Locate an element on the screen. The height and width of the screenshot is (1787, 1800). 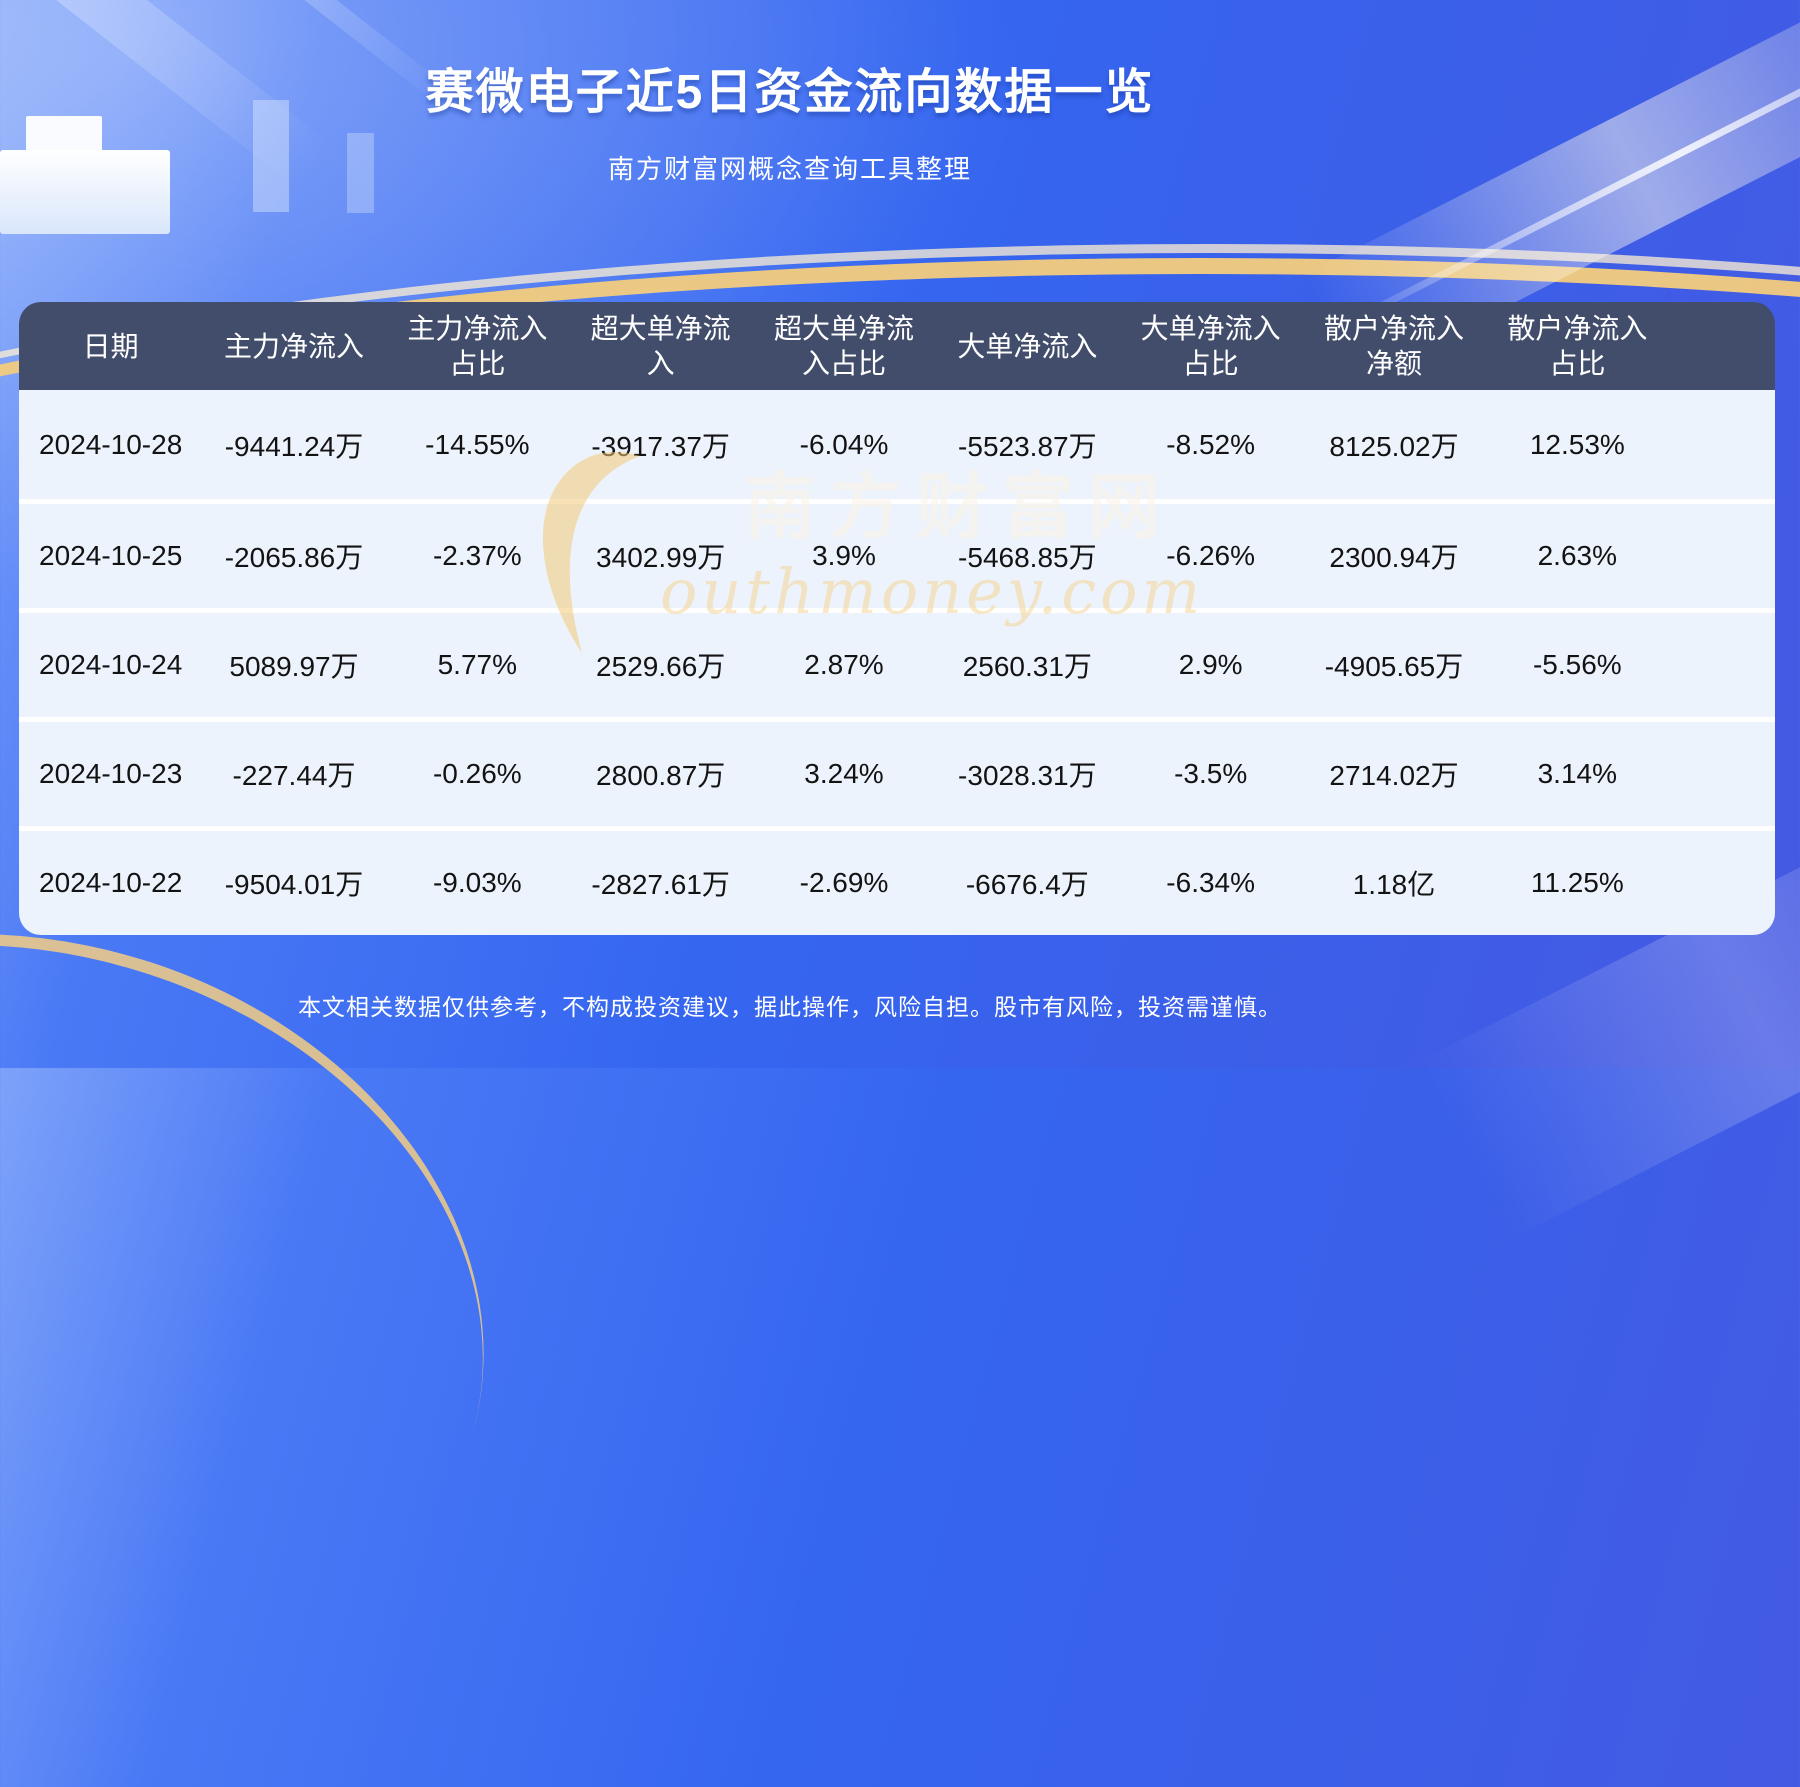
header-large-order-net-inflow: 大单净流入 is located at coordinates (1027, 346).